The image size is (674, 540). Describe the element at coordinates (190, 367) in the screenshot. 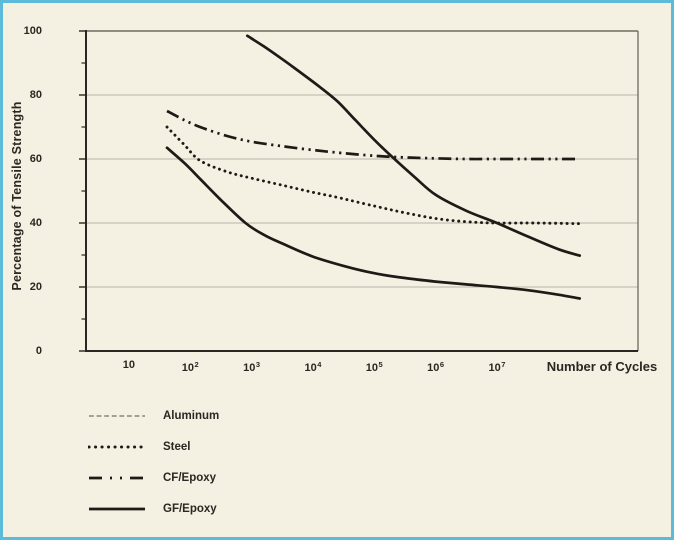

I see `x-tick-label: 10²` at that location.